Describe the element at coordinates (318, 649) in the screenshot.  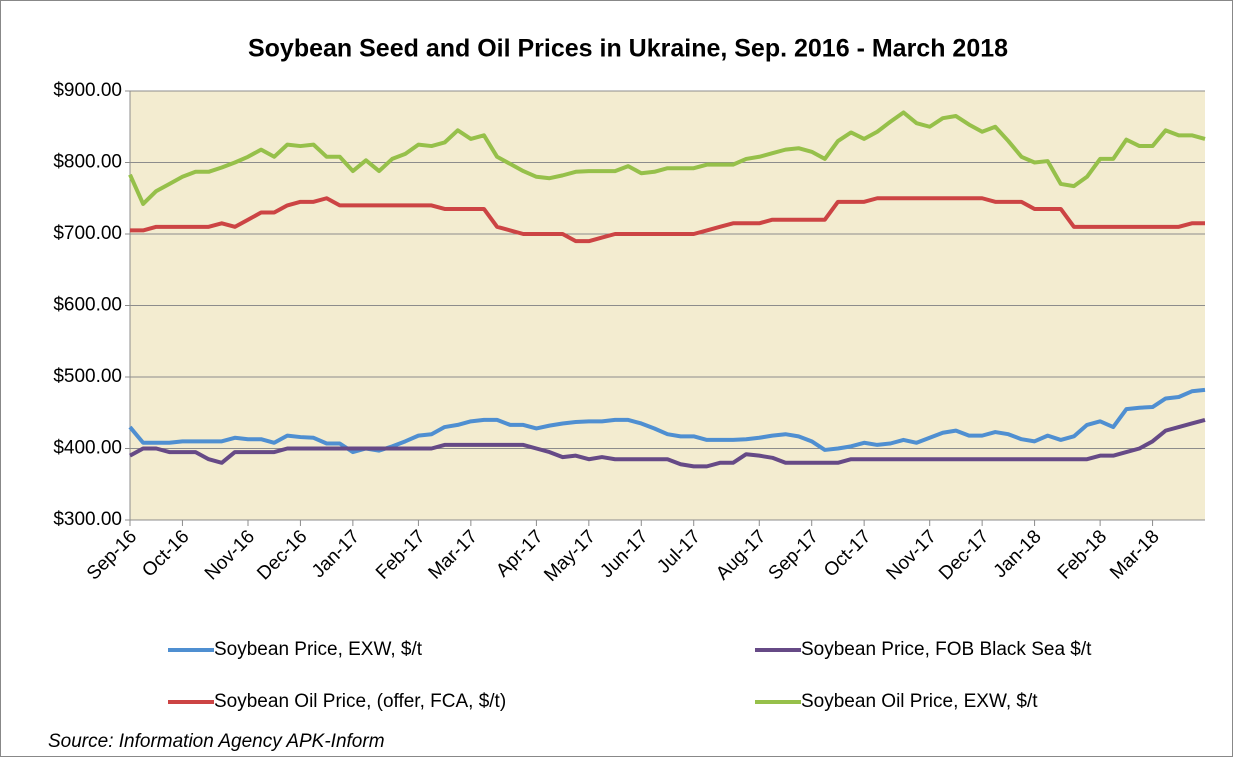
I see `legend-label: Soybean Price, EXW, $/t` at that location.